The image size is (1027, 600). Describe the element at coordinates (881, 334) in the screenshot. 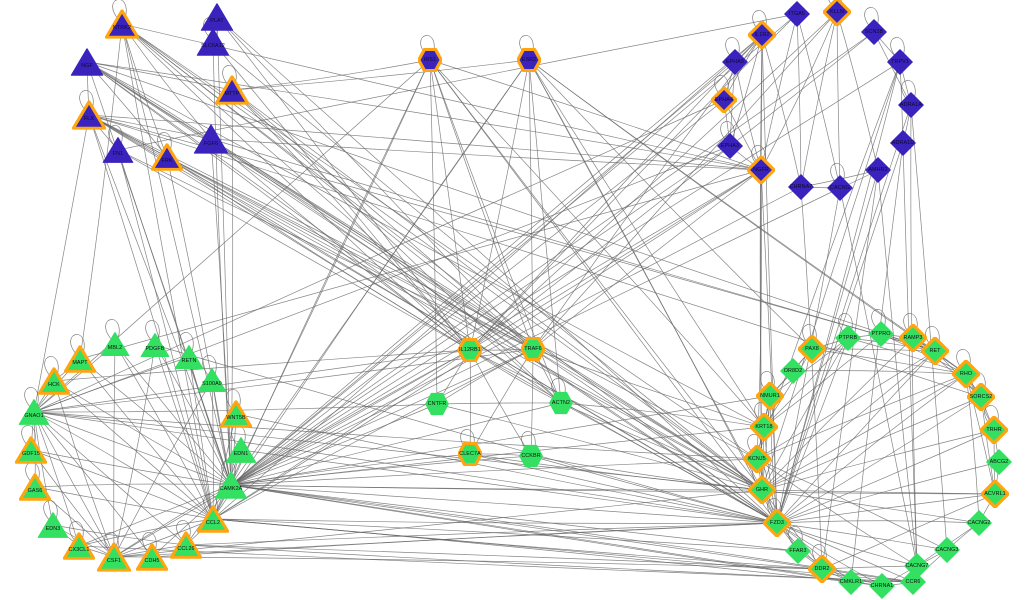

I see `graph-node-ptpro: PTPRO` at that location.